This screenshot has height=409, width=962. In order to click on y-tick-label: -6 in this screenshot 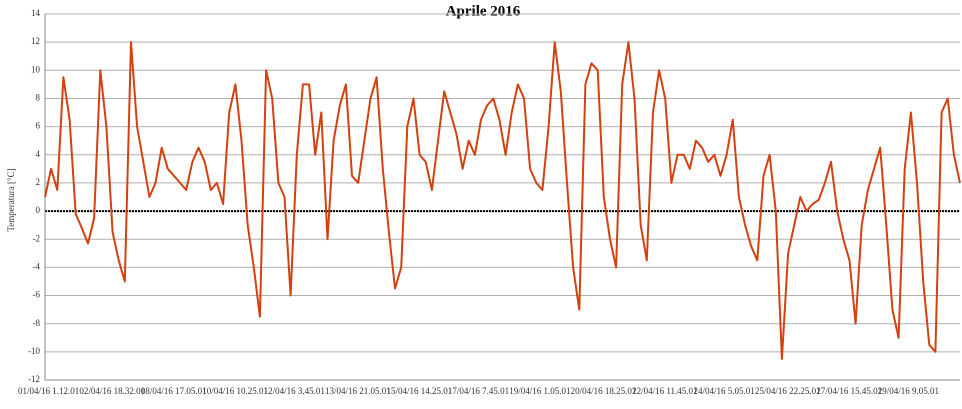, I will do `click(37, 295)`.